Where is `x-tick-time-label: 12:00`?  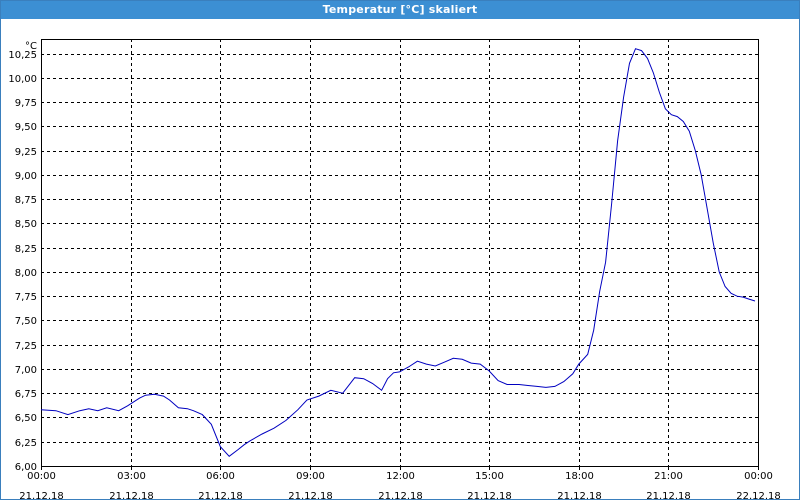
x-tick-time-label: 12:00 is located at coordinates (400, 476).